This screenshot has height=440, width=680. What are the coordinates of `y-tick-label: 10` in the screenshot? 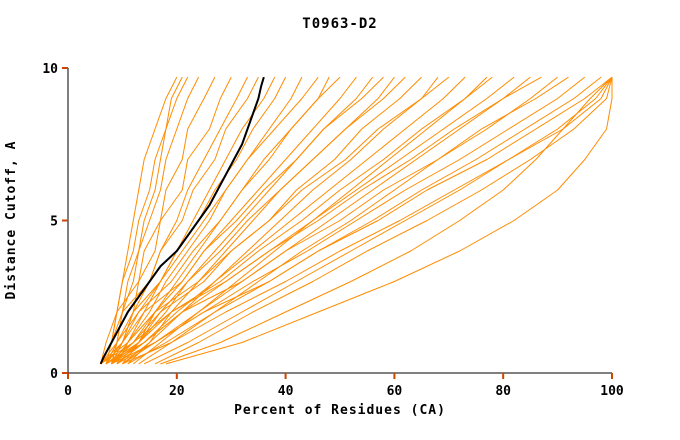 It's located at (50, 69).